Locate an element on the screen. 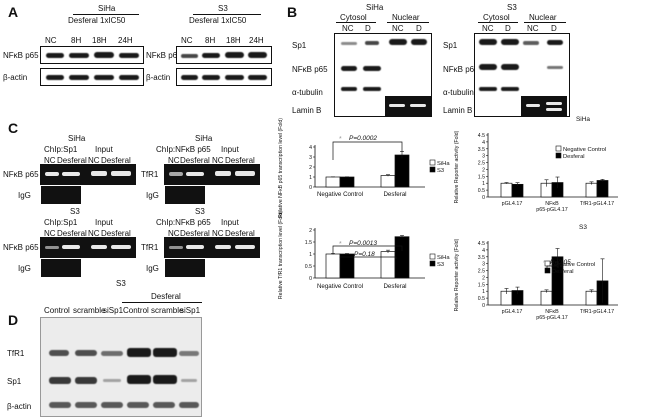  c-chip4-chip: ChIp:NFκB p65 is located at coordinates (183, 222).